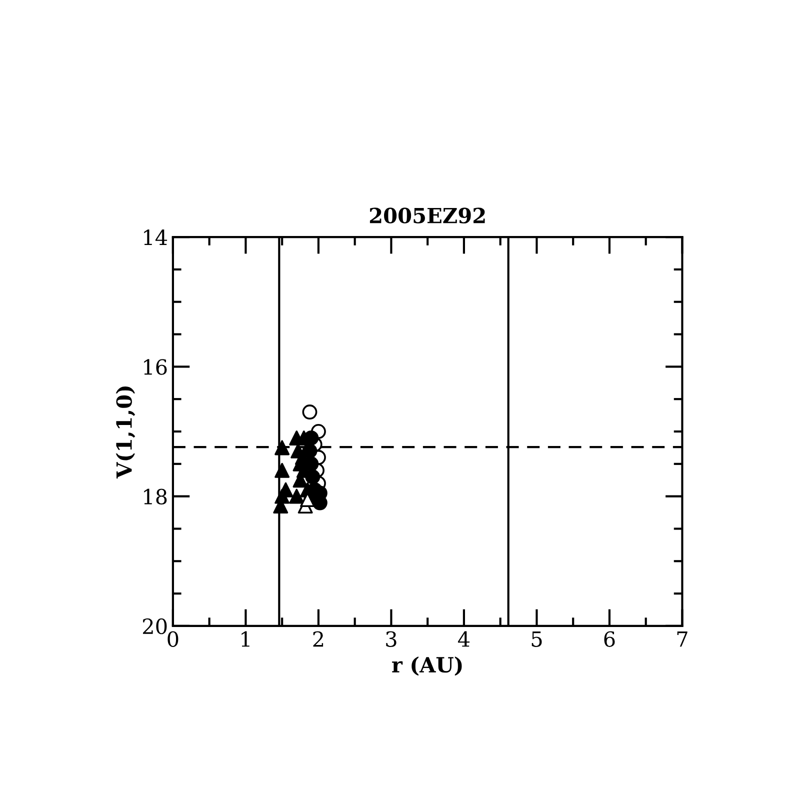  Describe the element at coordinates (427, 666) in the screenshot. I see `x-axis-title: r (AU)` at that location.